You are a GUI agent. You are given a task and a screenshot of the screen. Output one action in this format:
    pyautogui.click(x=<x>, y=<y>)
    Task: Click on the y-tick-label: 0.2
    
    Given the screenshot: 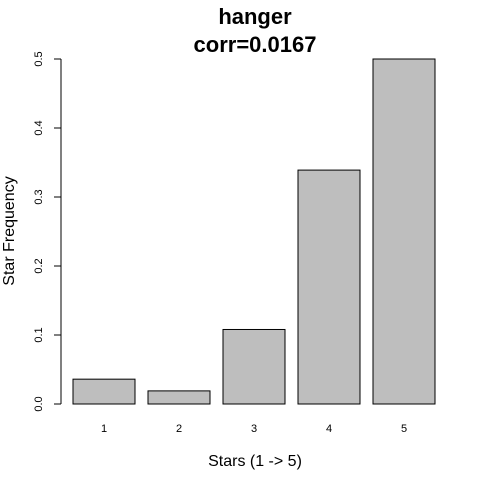 What is the action you would take?
    pyautogui.click(x=39, y=265)
    